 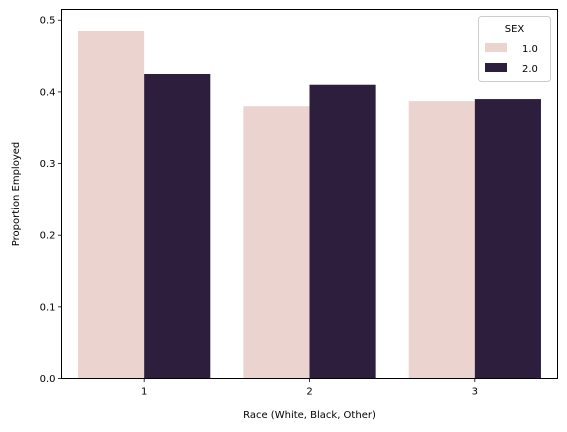 I want to click on y-tick-label: 0.0, so click(x=48, y=379).